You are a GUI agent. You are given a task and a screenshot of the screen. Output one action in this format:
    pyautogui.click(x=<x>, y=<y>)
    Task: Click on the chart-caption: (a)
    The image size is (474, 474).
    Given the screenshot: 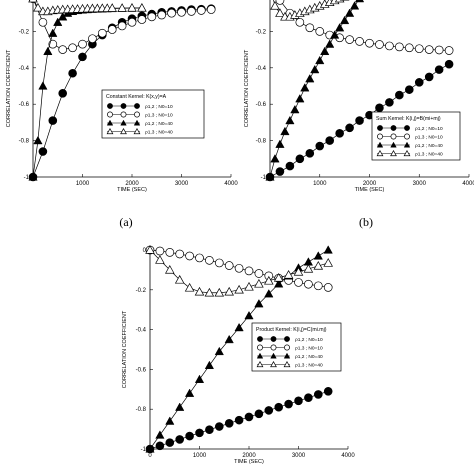 What is the action you would take?
    pyautogui.click(x=125, y=222)
    